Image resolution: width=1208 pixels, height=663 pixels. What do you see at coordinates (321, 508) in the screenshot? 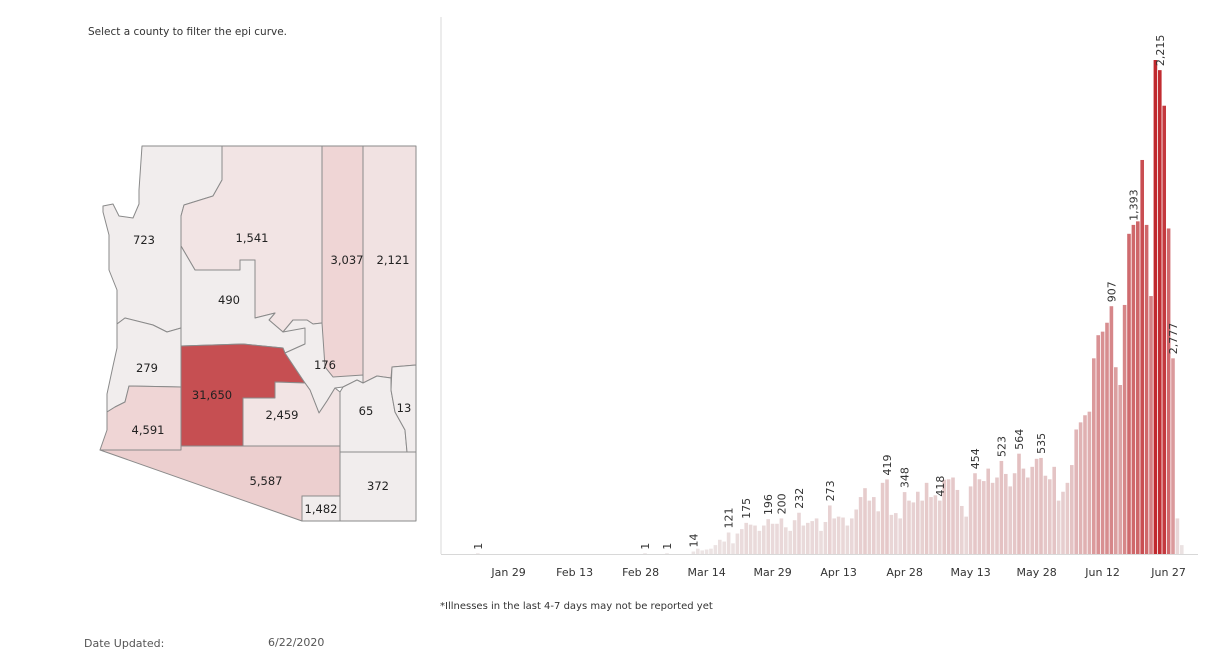
I see `county-santa-cruz` at bounding box center [321, 508].